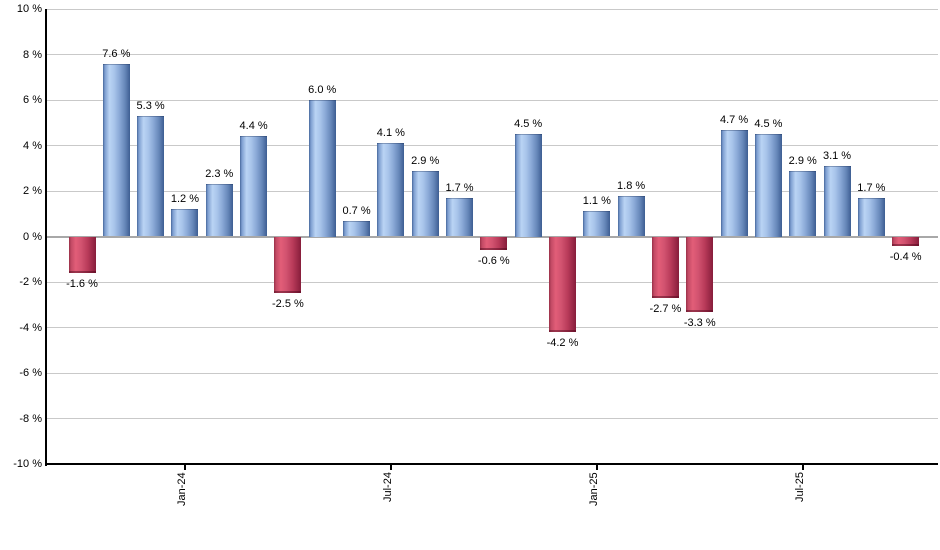 The height and width of the screenshot is (550, 940). What do you see at coordinates (116, 53) in the screenshot?
I see `bar-value-label: 7.6 %` at bounding box center [116, 53].